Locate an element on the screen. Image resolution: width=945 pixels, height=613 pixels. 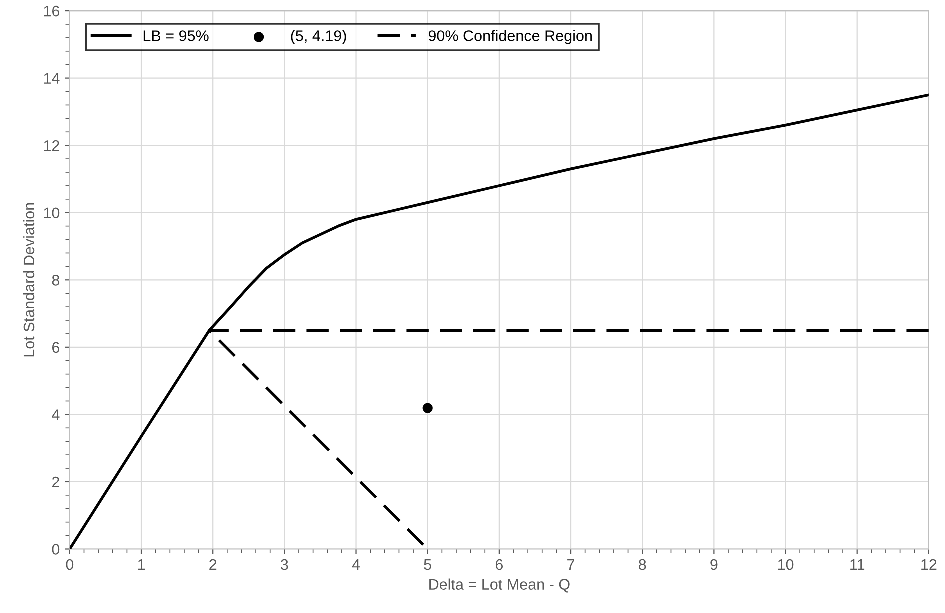
y-tick-label: 2 is located at coordinates (56, 482).